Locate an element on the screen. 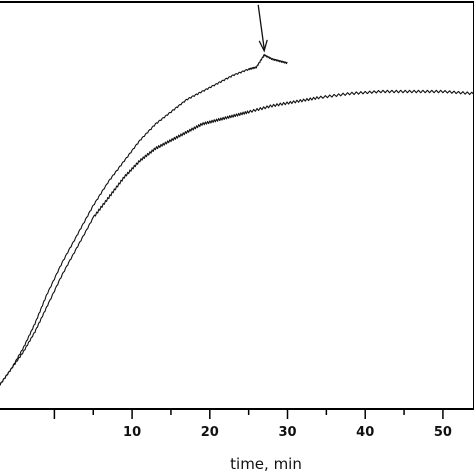  x-axis-ticks is located at coordinates (248, 414).